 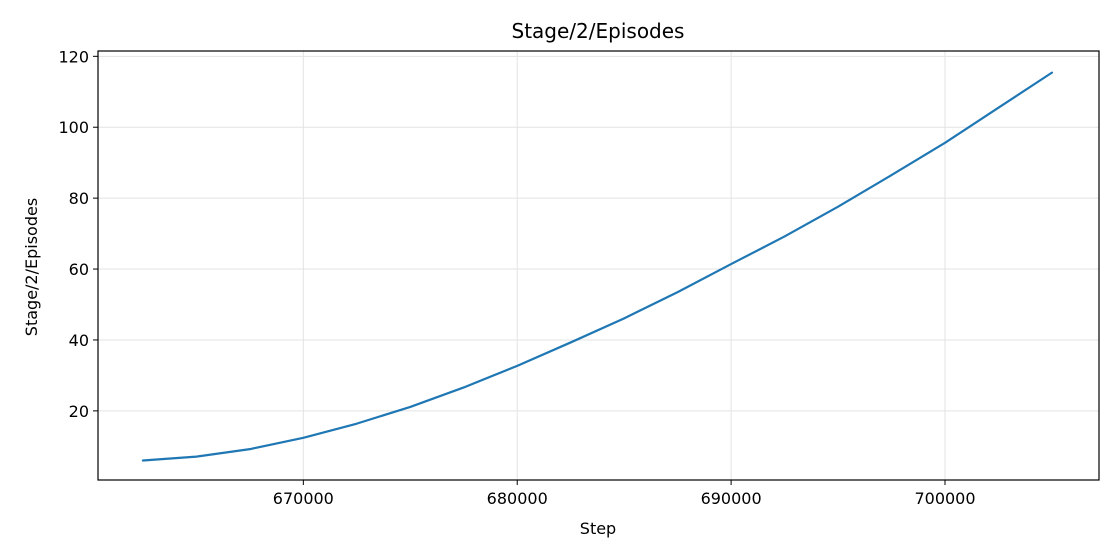 What do you see at coordinates (79, 269) in the screenshot?
I see `y-tick-label: 60` at bounding box center [79, 269].